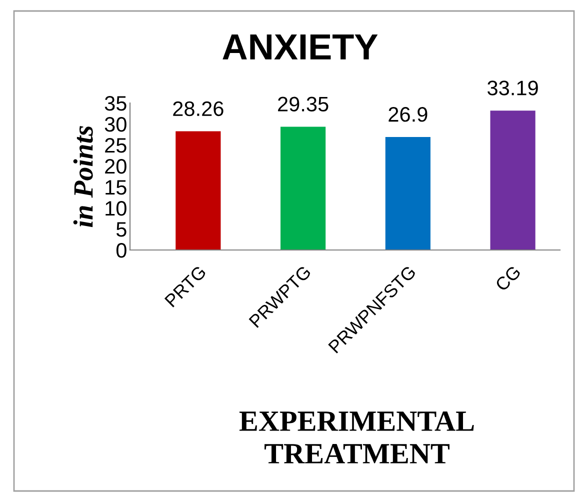 The width and height of the screenshot is (584, 501). What do you see at coordinates (115, 166) in the screenshot?
I see `y-tick-label: 20` at bounding box center [115, 166].